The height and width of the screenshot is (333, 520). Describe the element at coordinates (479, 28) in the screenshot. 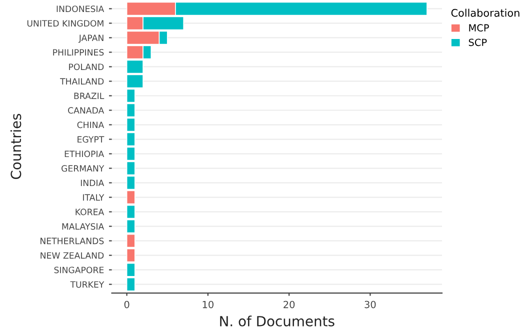

I see `legend-label: MCP` at that location.